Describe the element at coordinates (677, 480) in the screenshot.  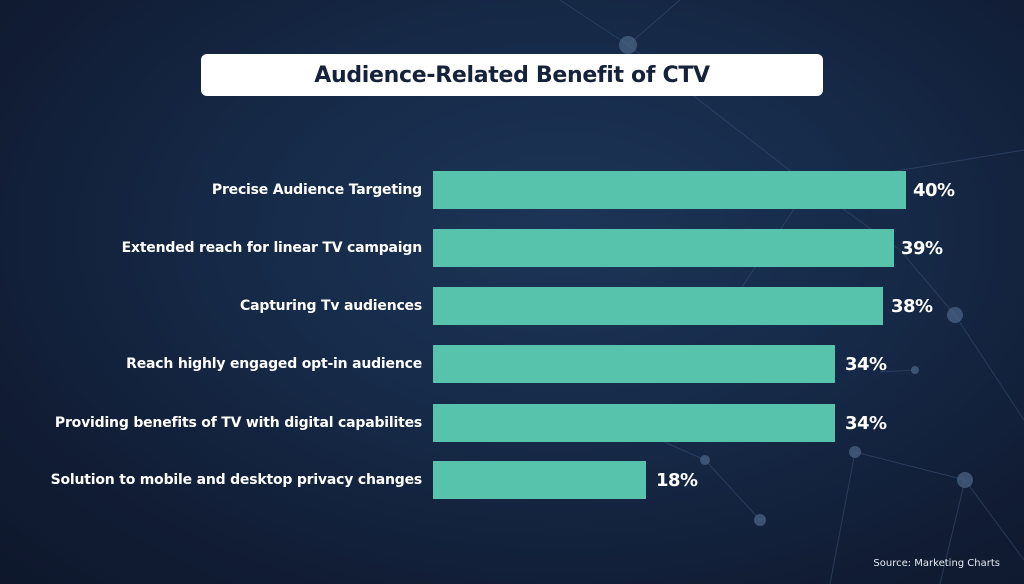
I see `bar-value: 18%` at that location.